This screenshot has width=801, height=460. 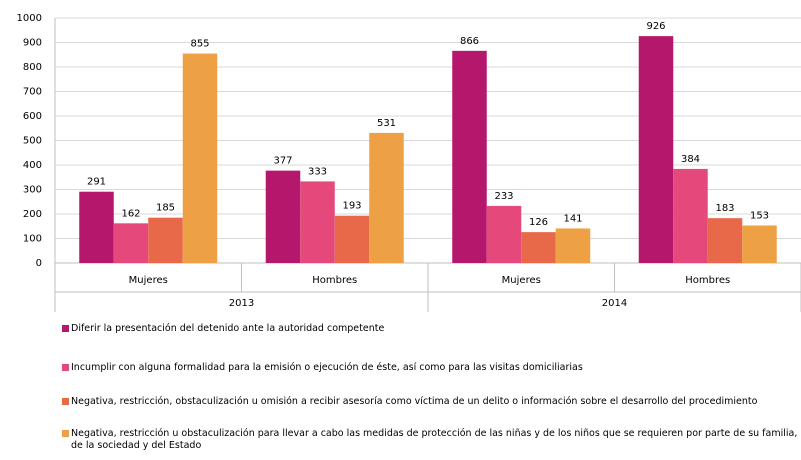 What do you see at coordinates (572, 218) in the screenshot?
I see `data-label: 141` at bounding box center [572, 218].